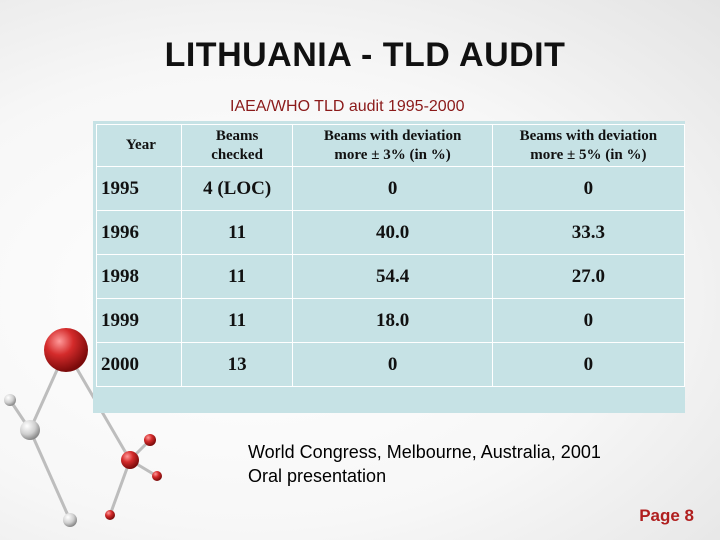  Describe the element at coordinates (139, 145) in the screenshot. I see `header-year: Year` at that location.